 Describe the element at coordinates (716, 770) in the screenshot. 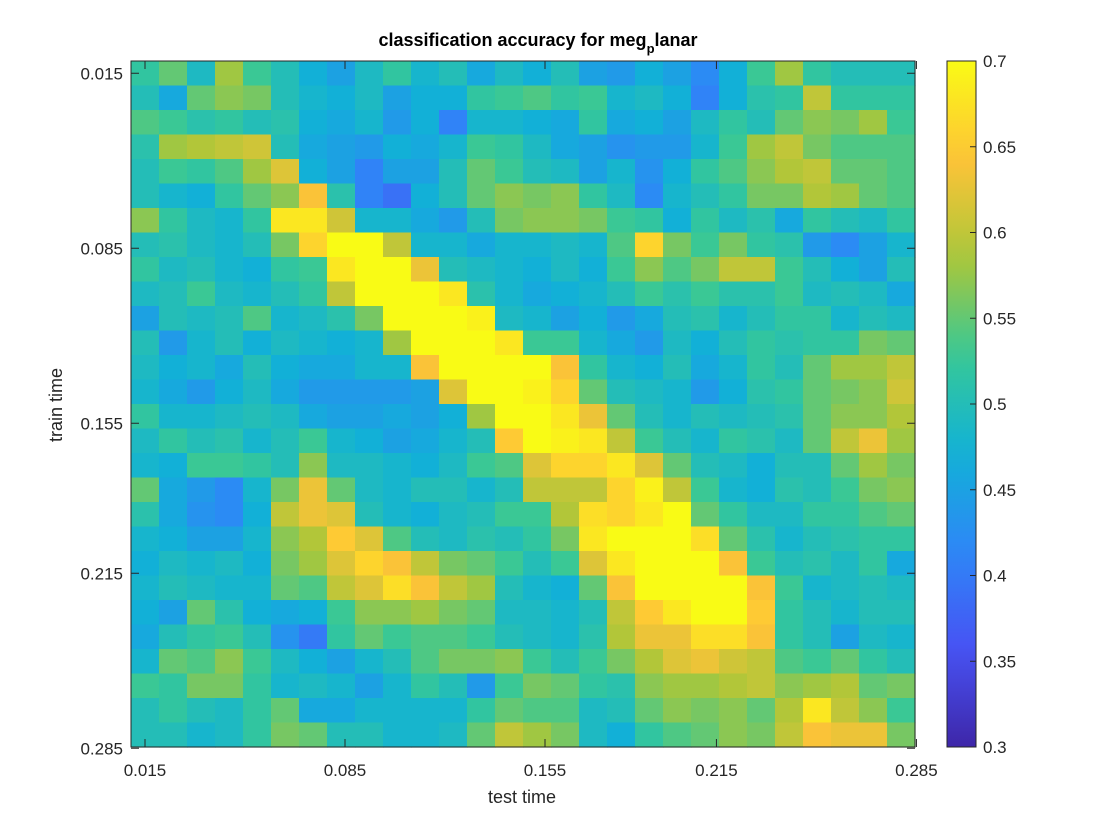

I see `x-tick-label: 0.215` at that location.